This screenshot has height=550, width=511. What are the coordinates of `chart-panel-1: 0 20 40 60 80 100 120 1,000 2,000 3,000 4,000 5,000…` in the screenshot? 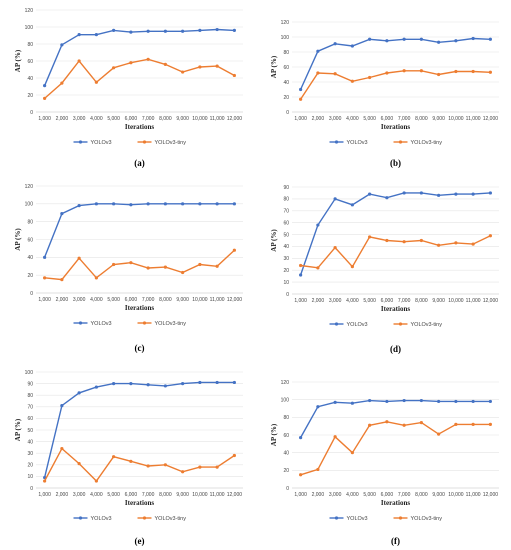 It's located at (384, 94).